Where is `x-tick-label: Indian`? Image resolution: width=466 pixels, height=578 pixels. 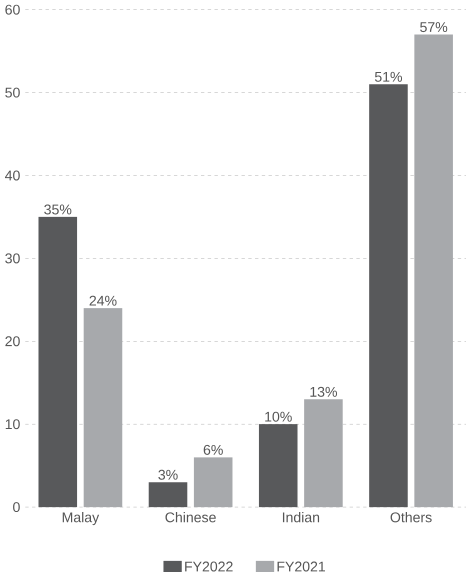 x-tick-label: Indian is located at coordinates (300, 517).